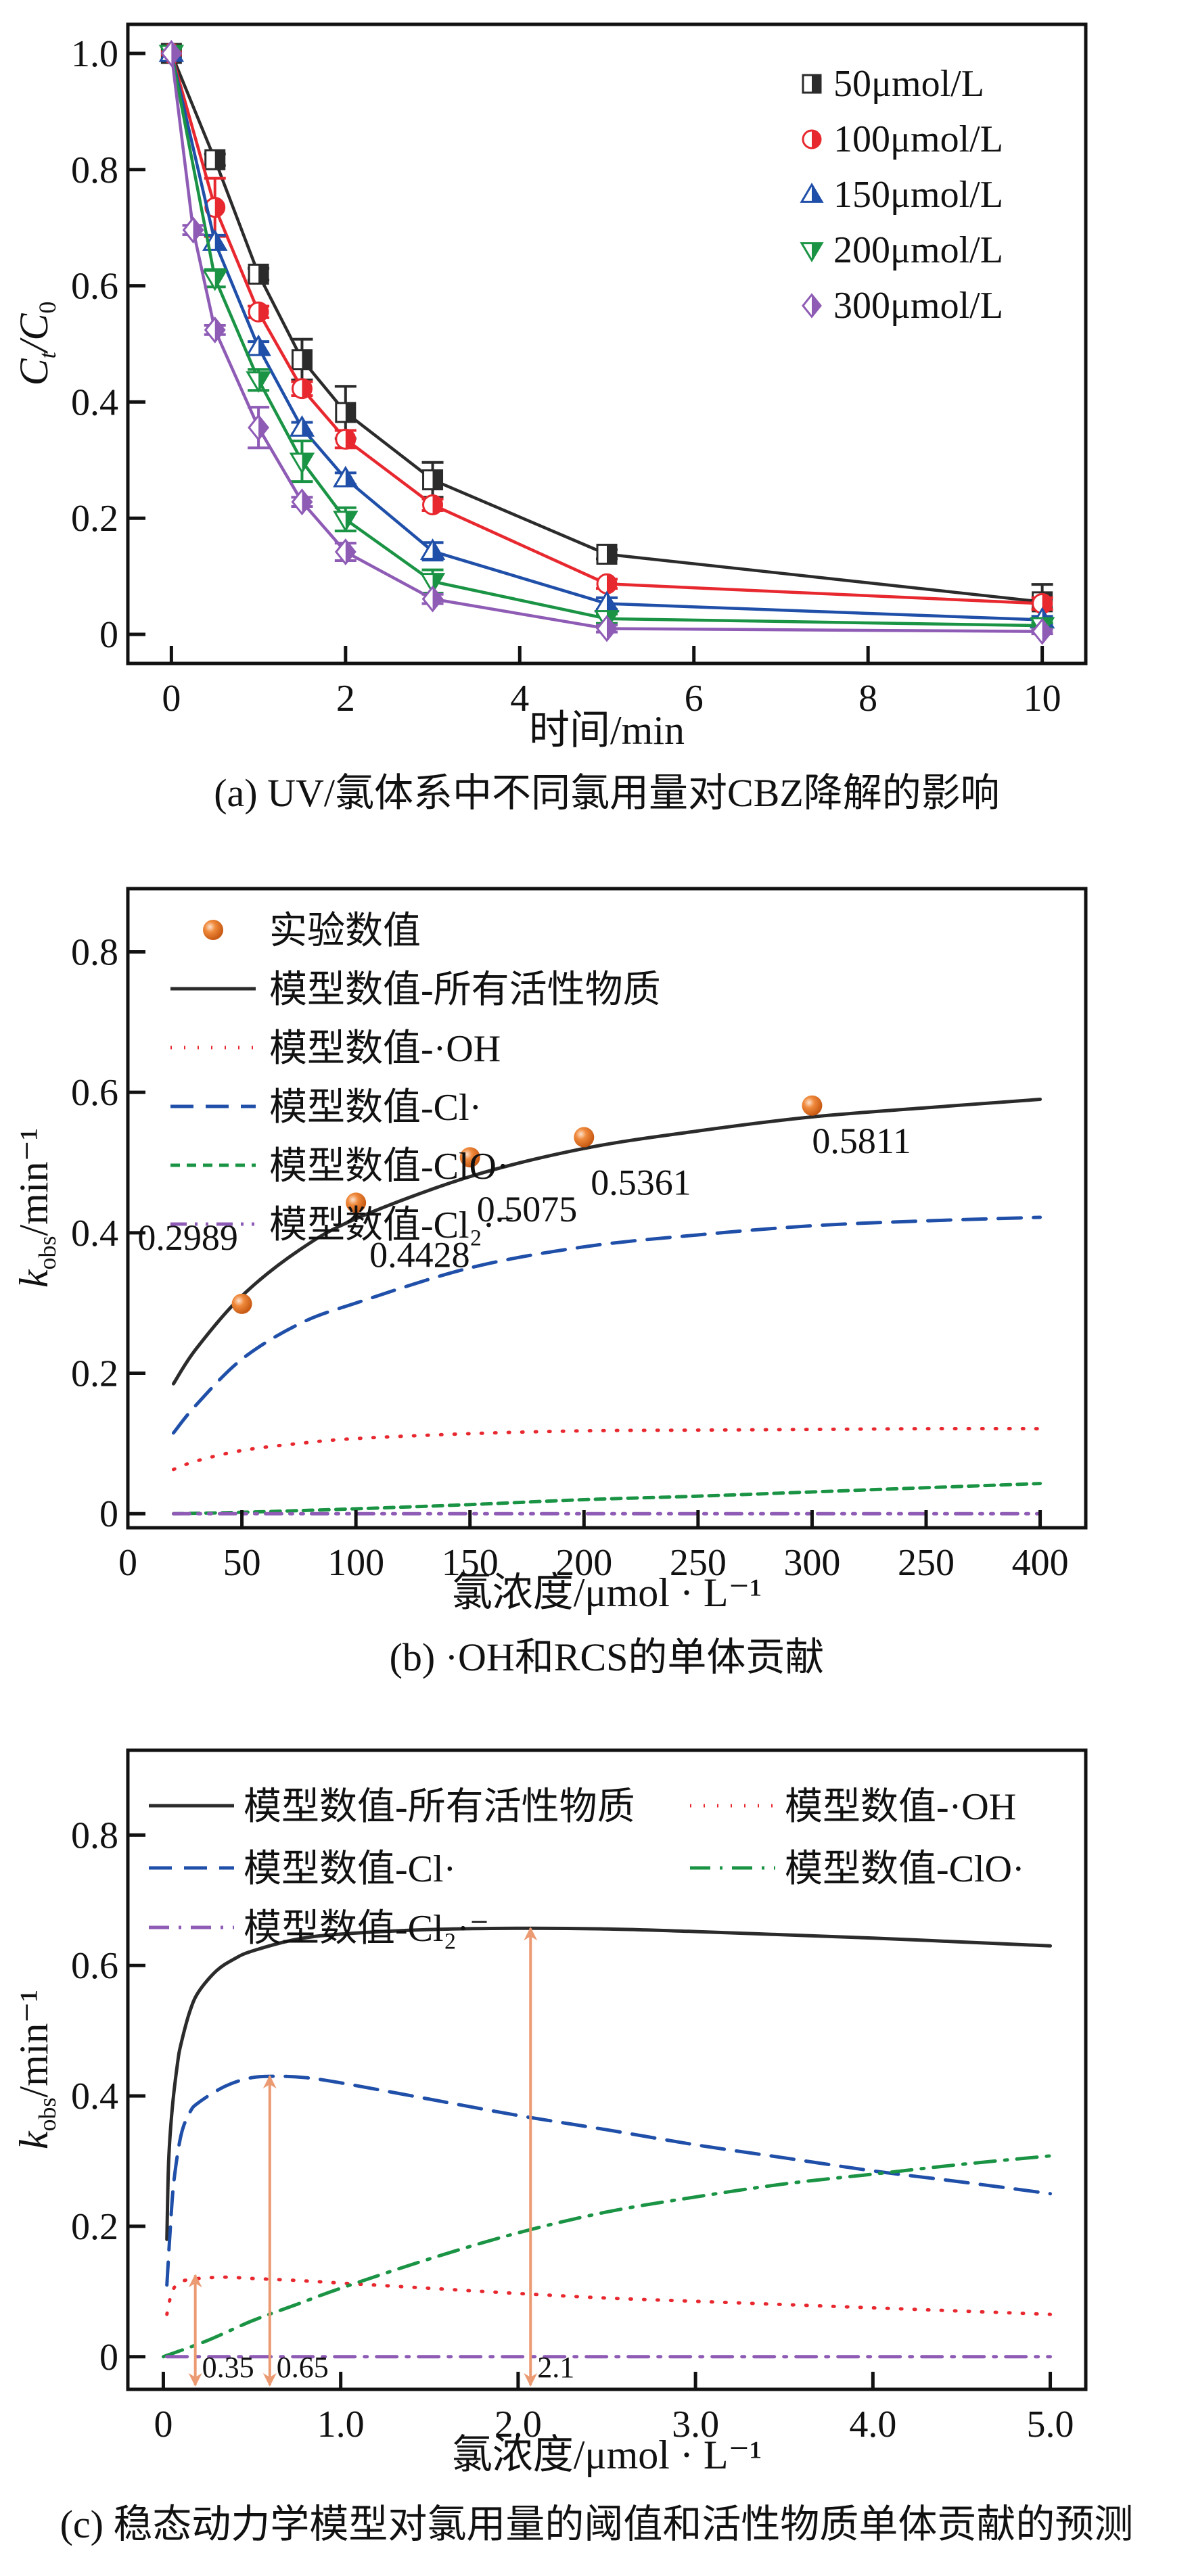 This screenshot has width=1194, height=2576. I want to click on x-tick-label: 150, so click(470, 1563).